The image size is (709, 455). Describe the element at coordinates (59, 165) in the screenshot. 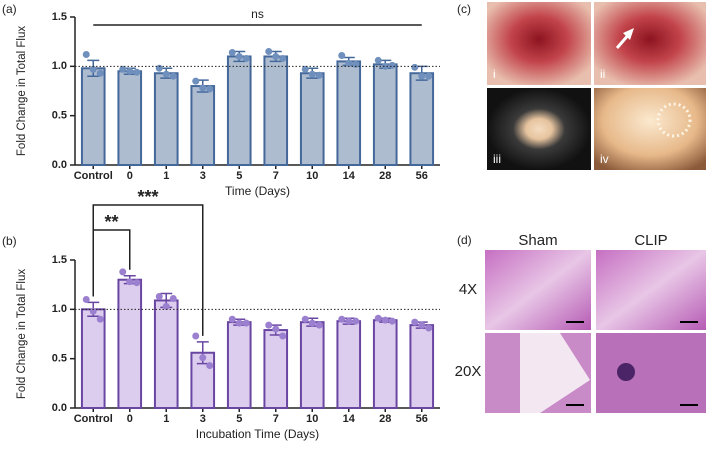

I see `y-tick-label: 0.0` at that location.